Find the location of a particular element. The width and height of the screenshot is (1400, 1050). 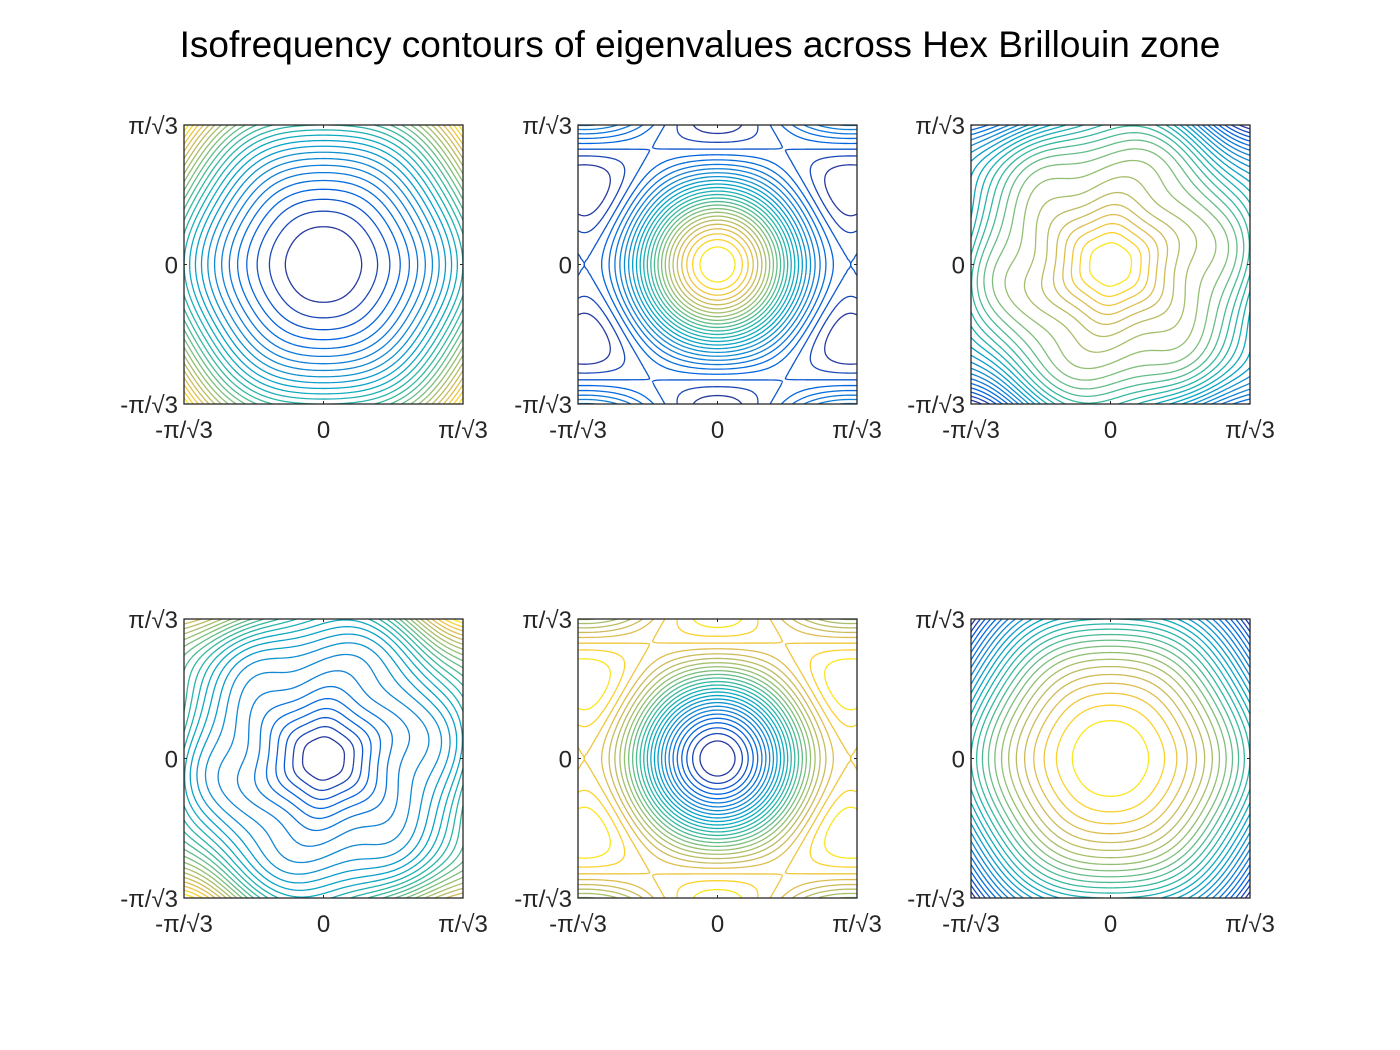

contour-panel-2: -π/√3 0 π/√3 -π/√3 0 π/√3 is located at coordinates (698, 278).